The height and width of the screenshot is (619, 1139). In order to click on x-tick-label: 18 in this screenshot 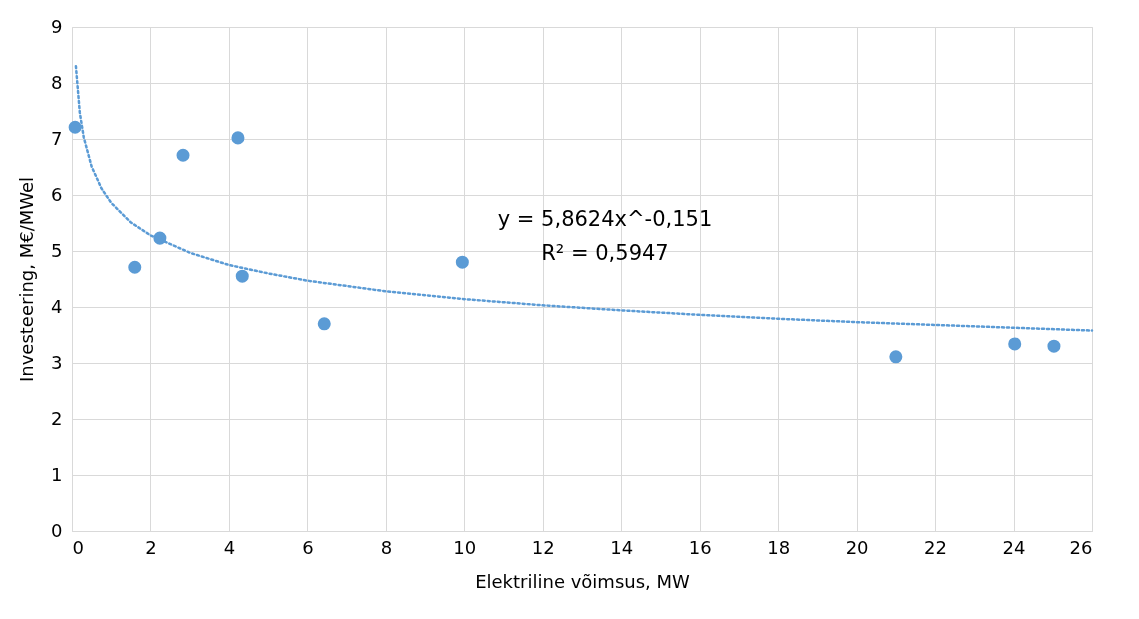, I will do `click(779, 547)`.